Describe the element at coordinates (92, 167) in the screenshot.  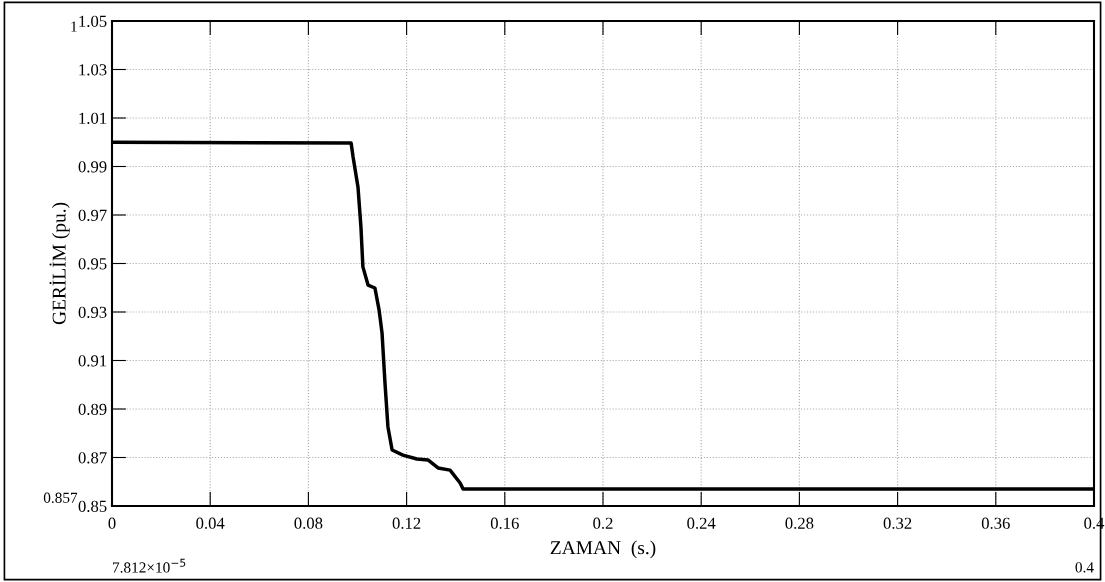
I see `y-tick-label: 0.99` at that location.